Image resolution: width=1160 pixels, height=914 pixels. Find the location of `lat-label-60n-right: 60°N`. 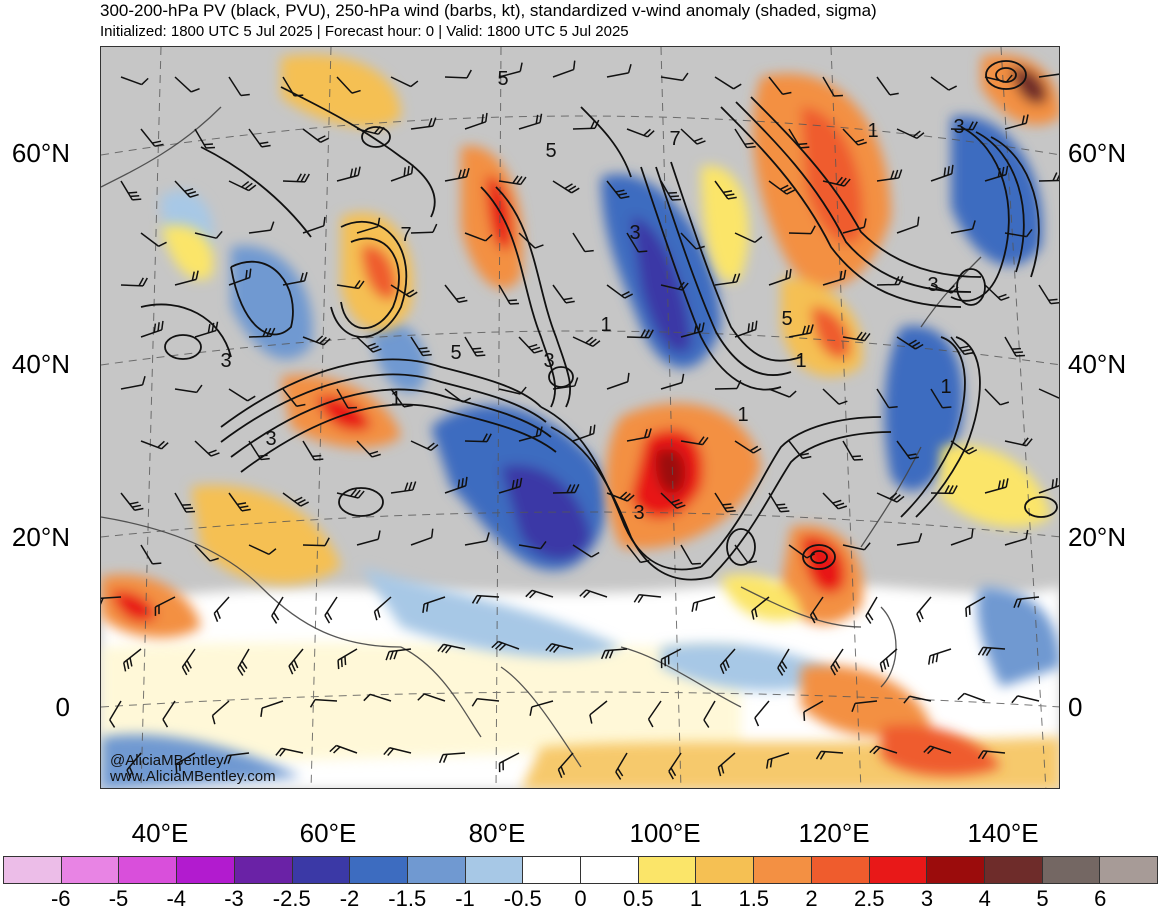

lat-label-60n-right: 60°N is located at coordinates (1097, 153).